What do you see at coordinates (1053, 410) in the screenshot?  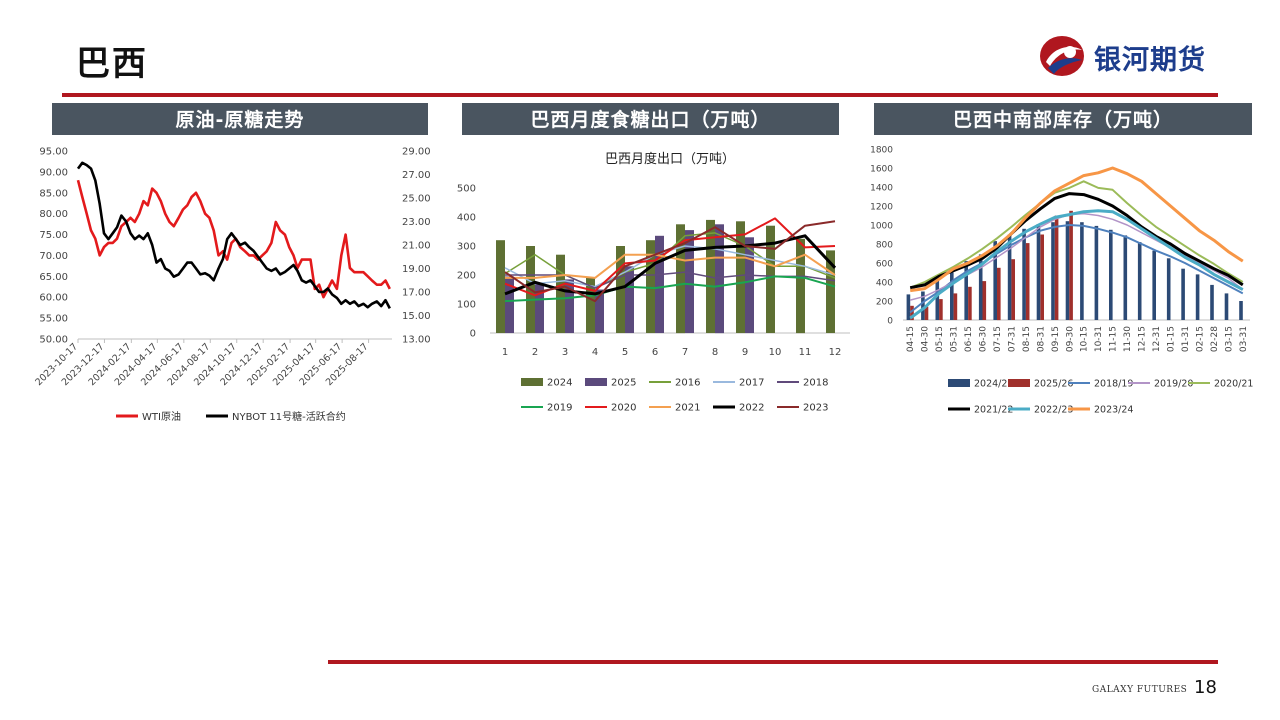 I see `legend-label: 2022/23` at bounding box center [1053, 410].